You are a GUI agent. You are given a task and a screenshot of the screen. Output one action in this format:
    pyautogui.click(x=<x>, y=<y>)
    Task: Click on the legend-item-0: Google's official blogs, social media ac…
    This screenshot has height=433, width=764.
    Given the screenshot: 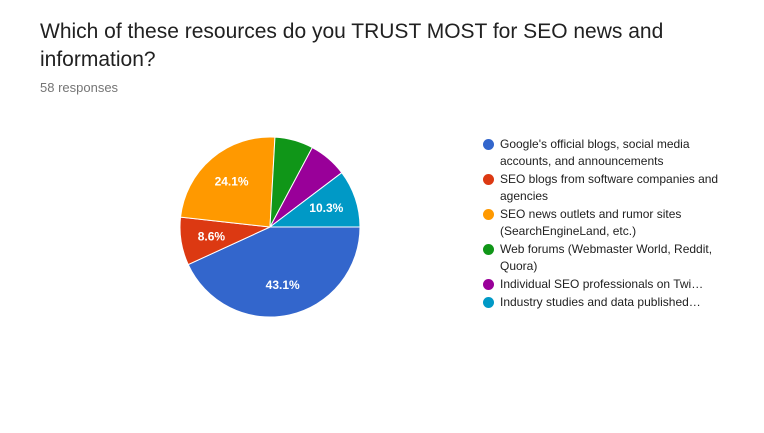 What is the action you would take?
    pyautogui.click(x=603, y=153)
    